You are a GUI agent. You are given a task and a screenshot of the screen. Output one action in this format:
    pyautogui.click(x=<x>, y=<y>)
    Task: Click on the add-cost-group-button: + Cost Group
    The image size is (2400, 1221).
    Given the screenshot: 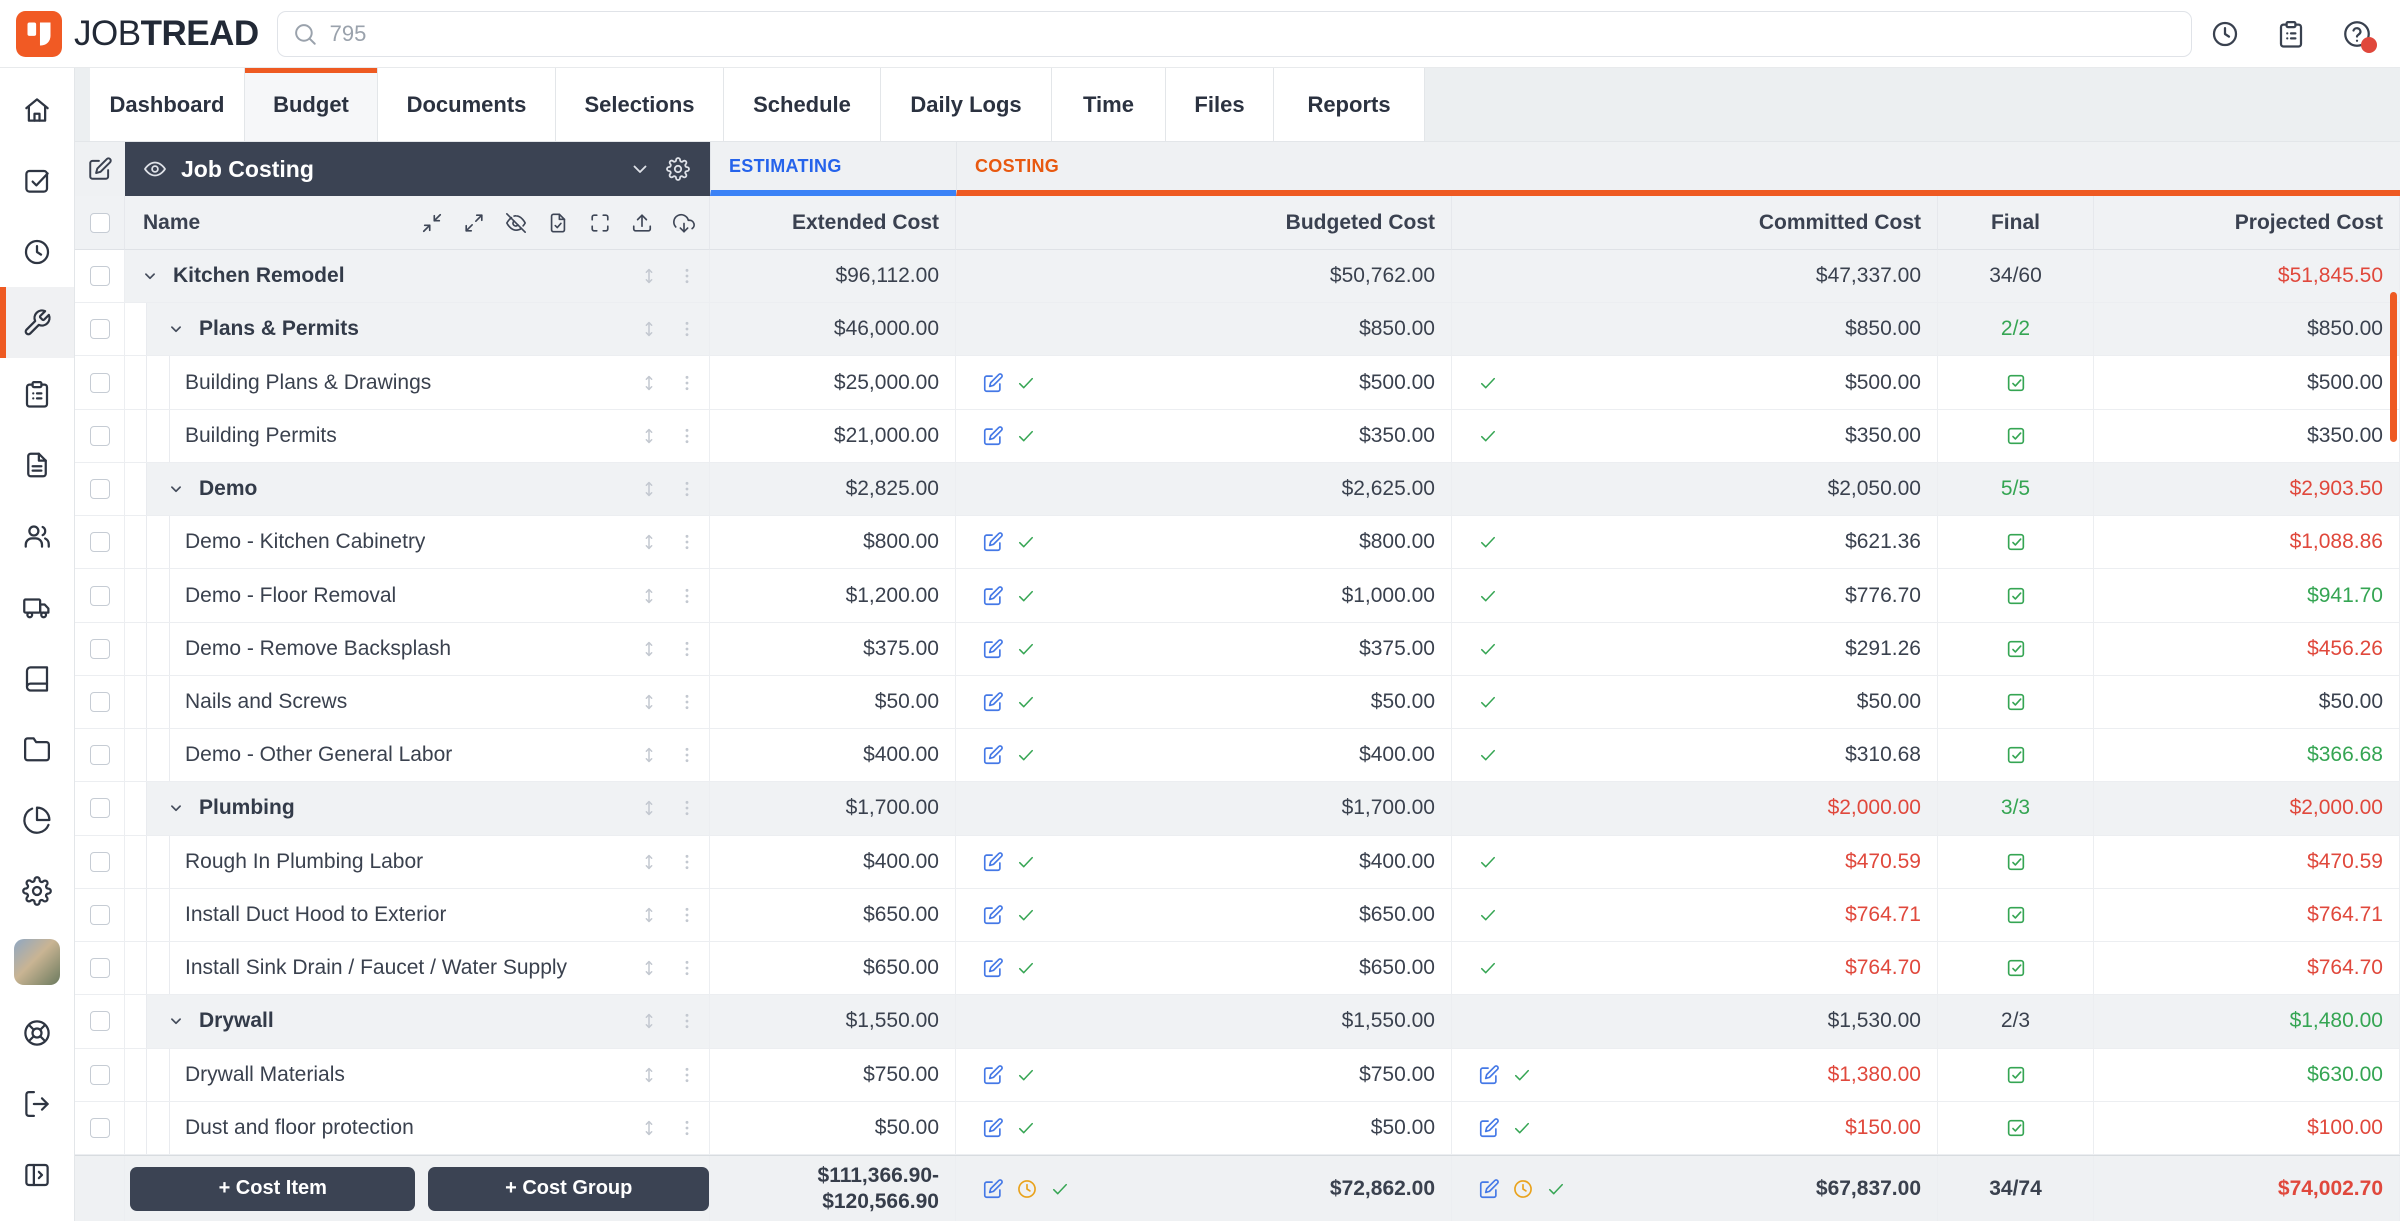 What is the action you would take?
    pyautogui.click(x=568, y=1188)
    